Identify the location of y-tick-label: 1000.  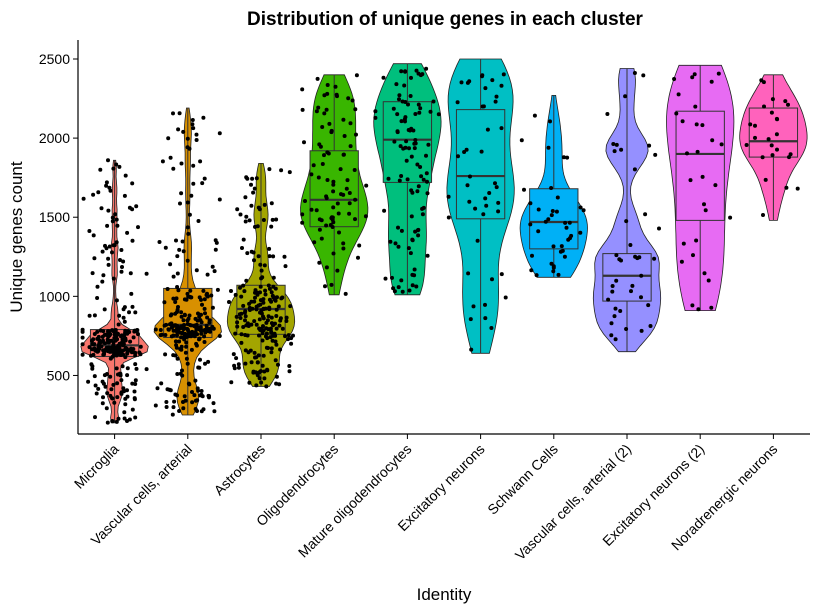
(54, 296).